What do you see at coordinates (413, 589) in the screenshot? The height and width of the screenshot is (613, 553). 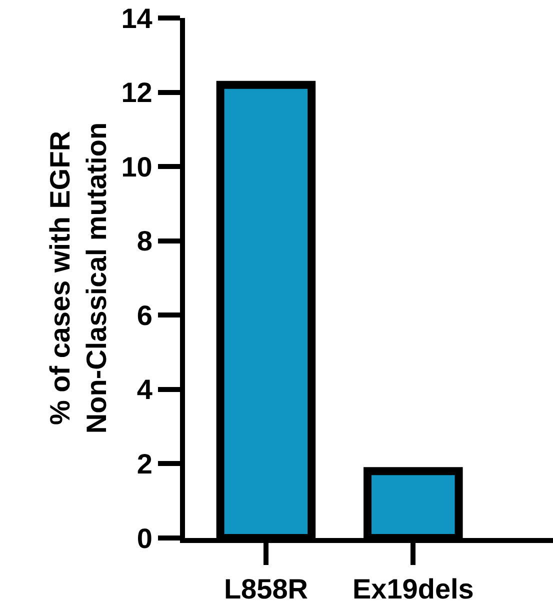 I see `x-tick-label: Ex19dels` at bounding box center [413, 589].